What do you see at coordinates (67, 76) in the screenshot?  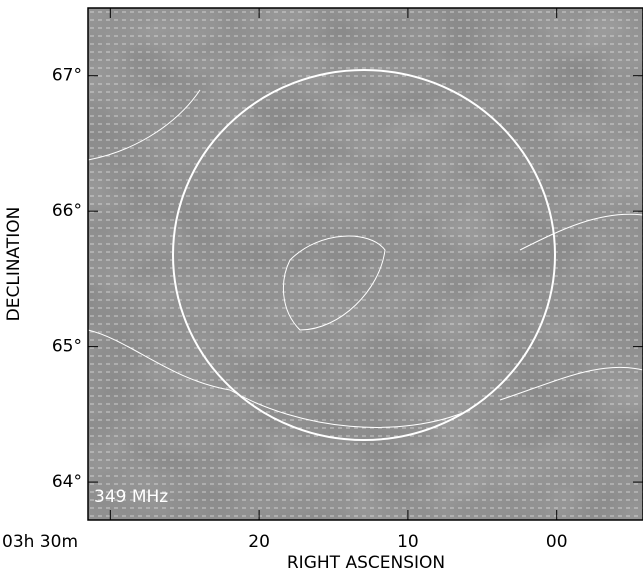 I see `y-tick-label: 67°` at bounding box center [67, 76].